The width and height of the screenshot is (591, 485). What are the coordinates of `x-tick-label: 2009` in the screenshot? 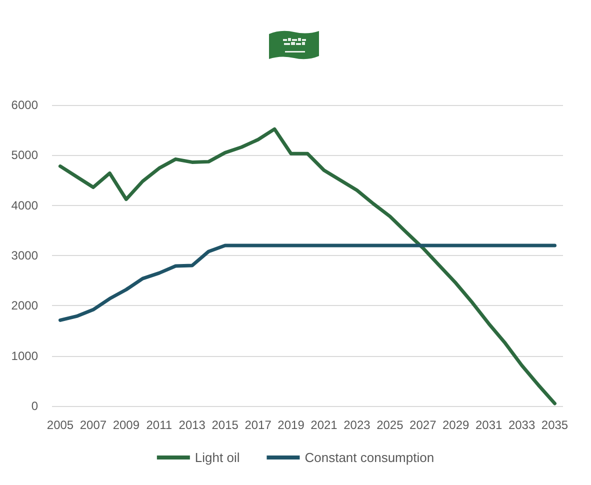 It's located at (126, 425).